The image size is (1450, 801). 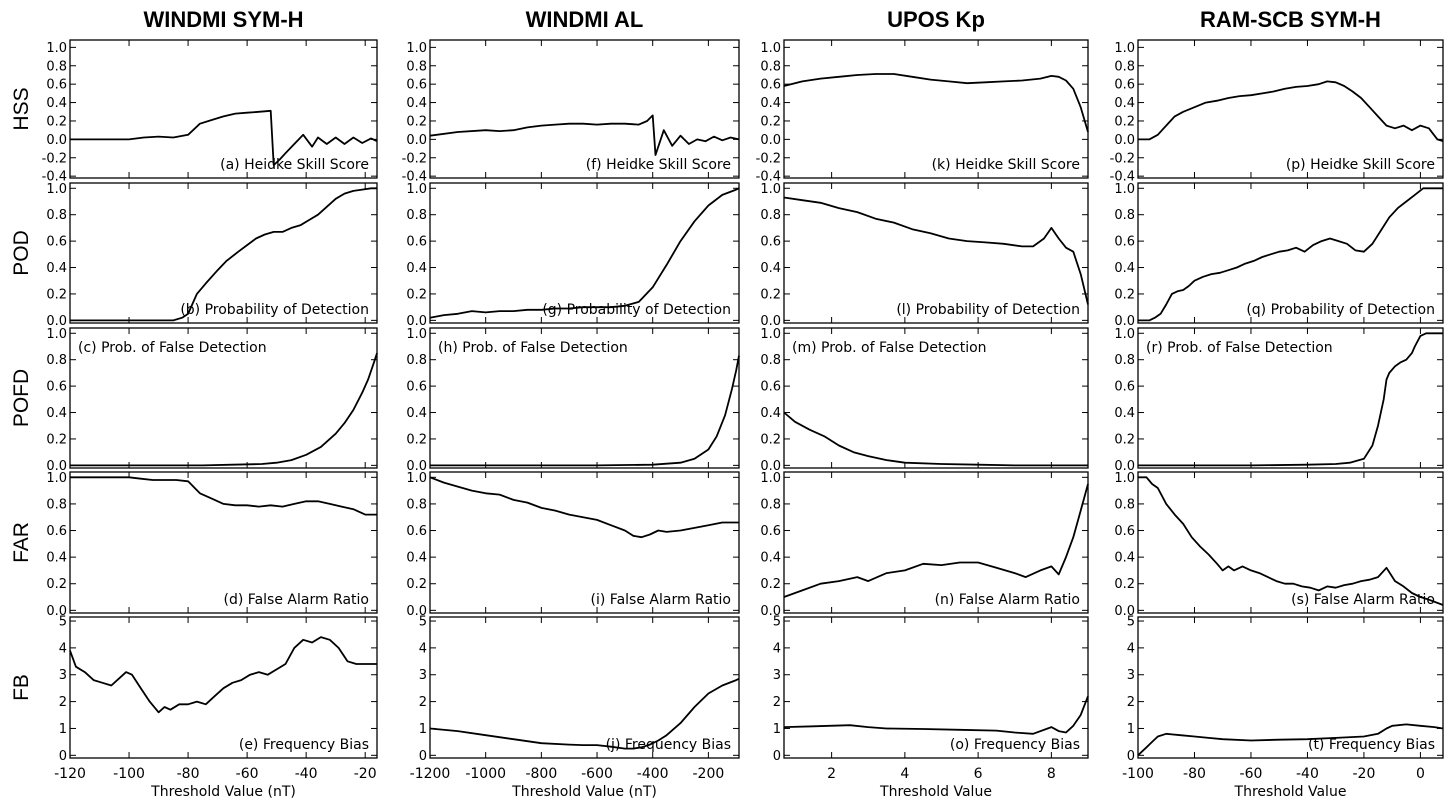 I want to click on x-tick-label: -200, so click(x=708, y=774).